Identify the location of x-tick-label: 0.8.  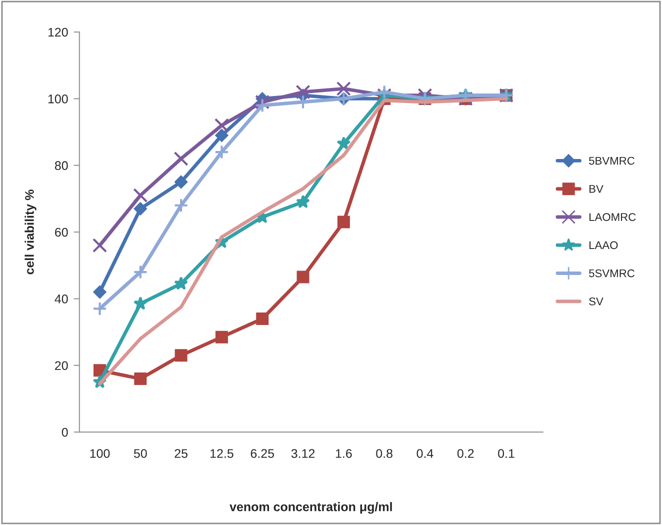
(384, 453).